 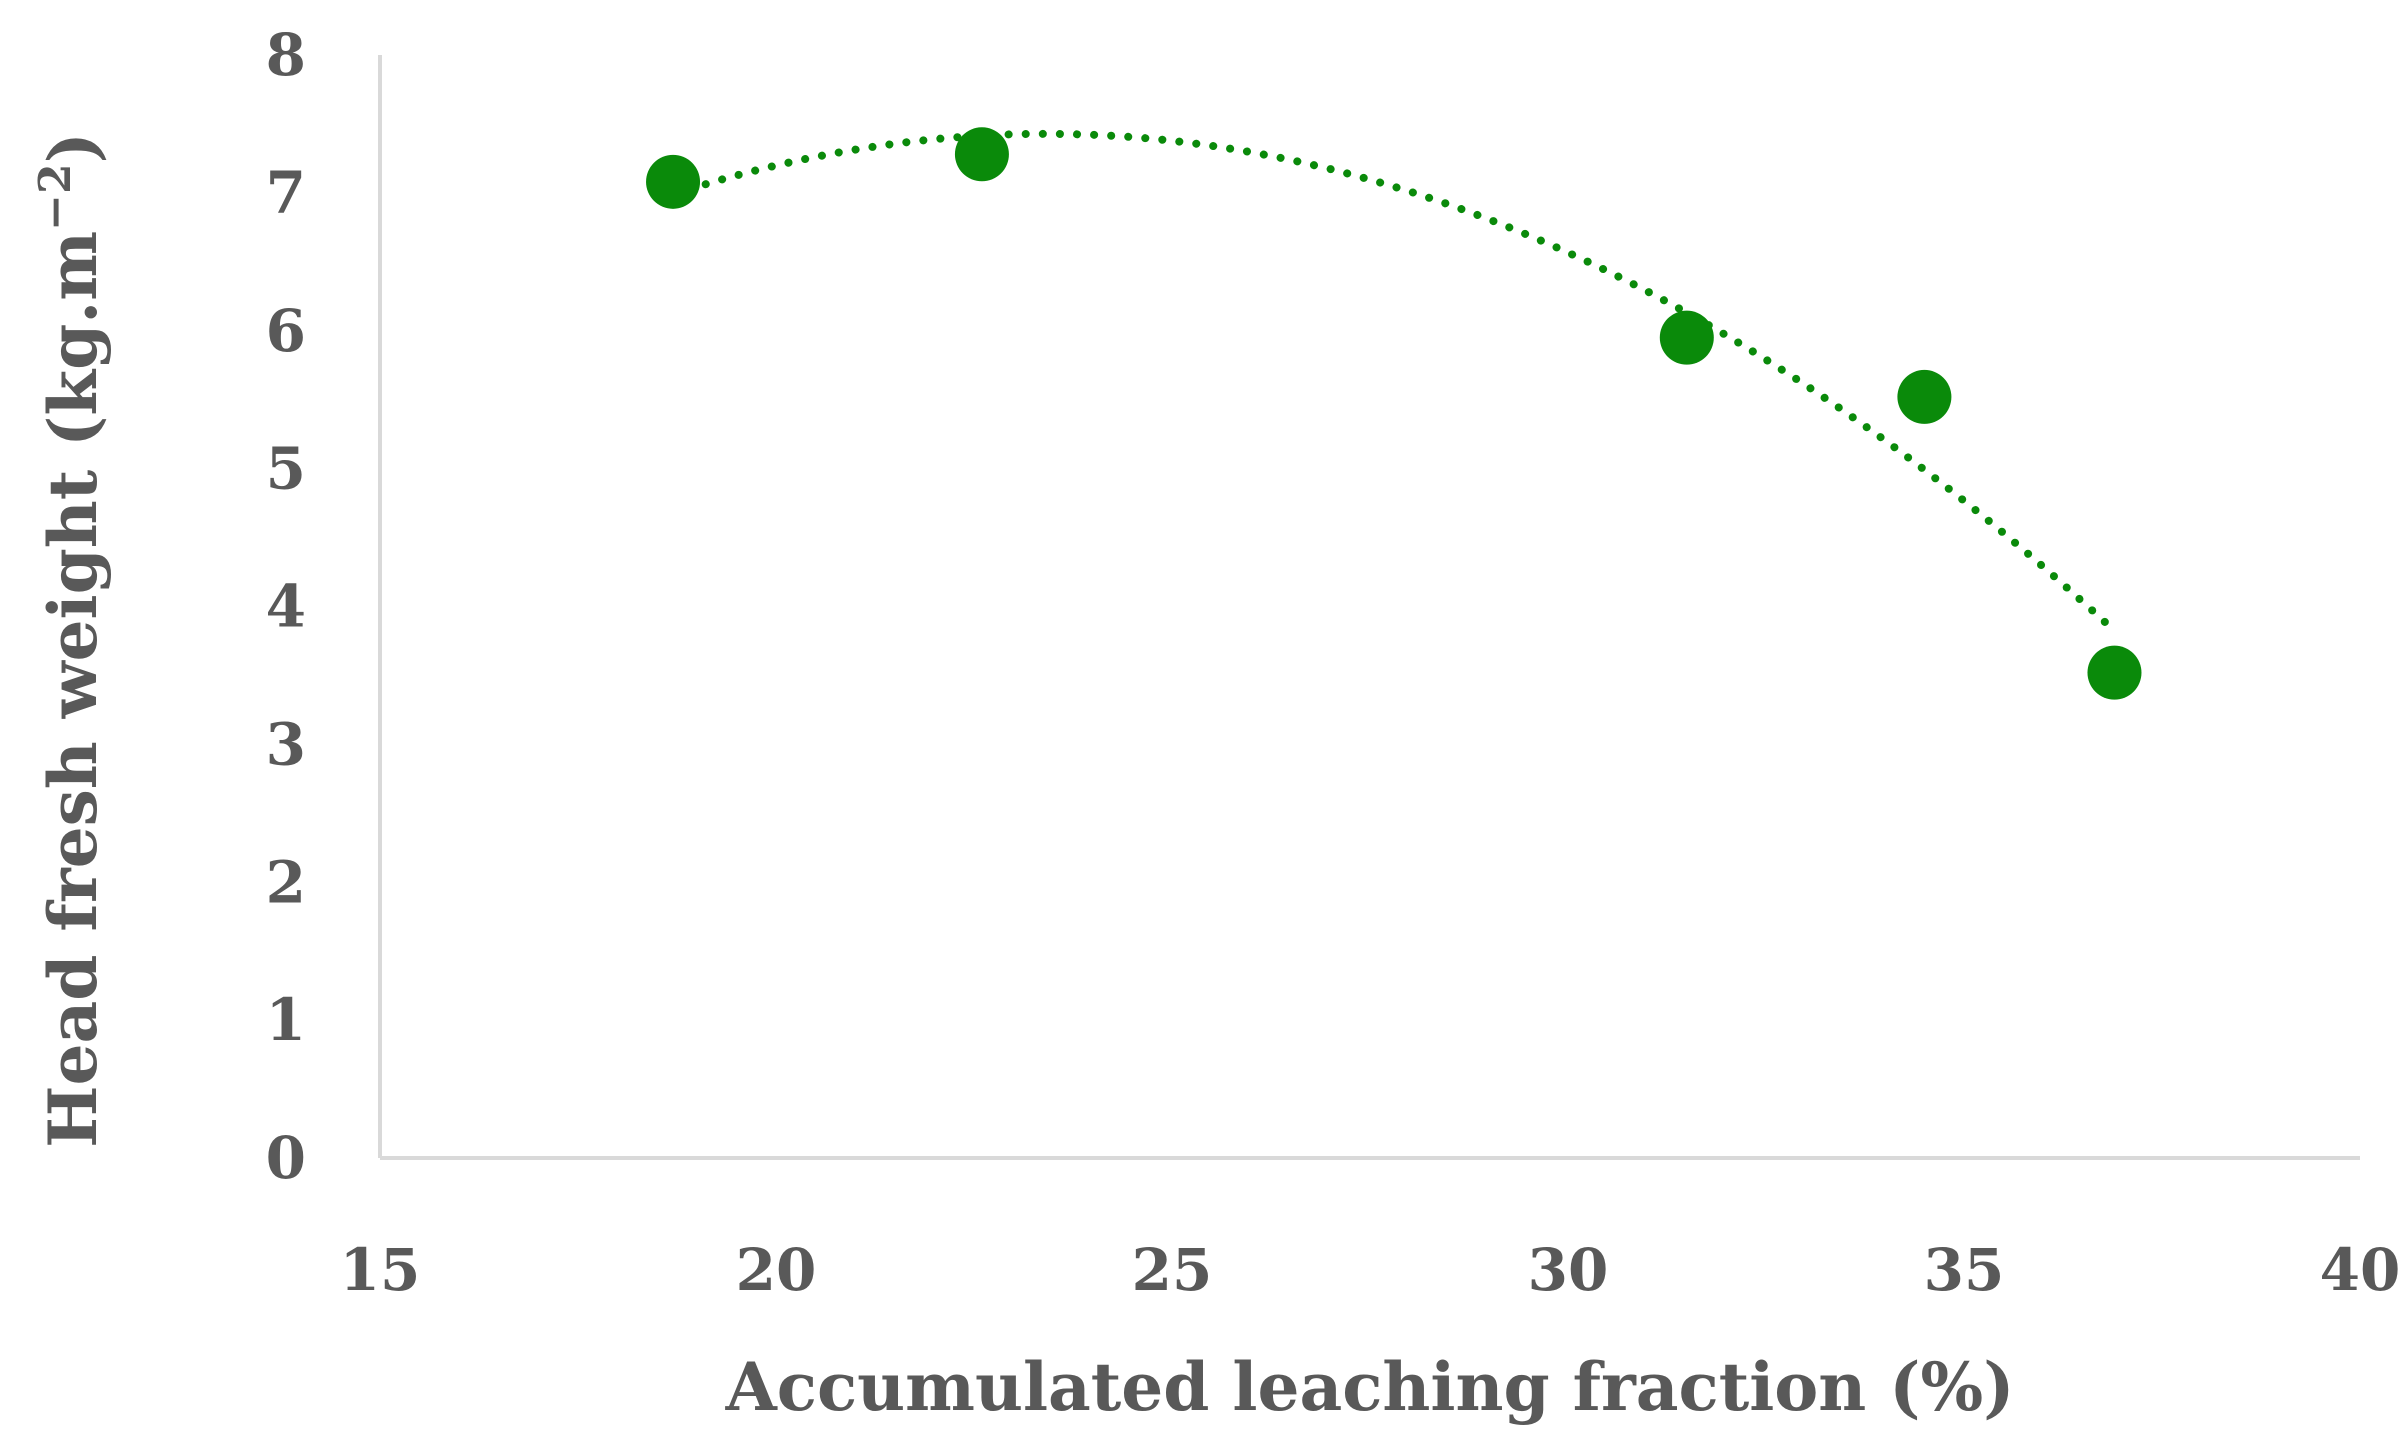 I want to click on y-tick-label: 3, so click(x=286, y=744).